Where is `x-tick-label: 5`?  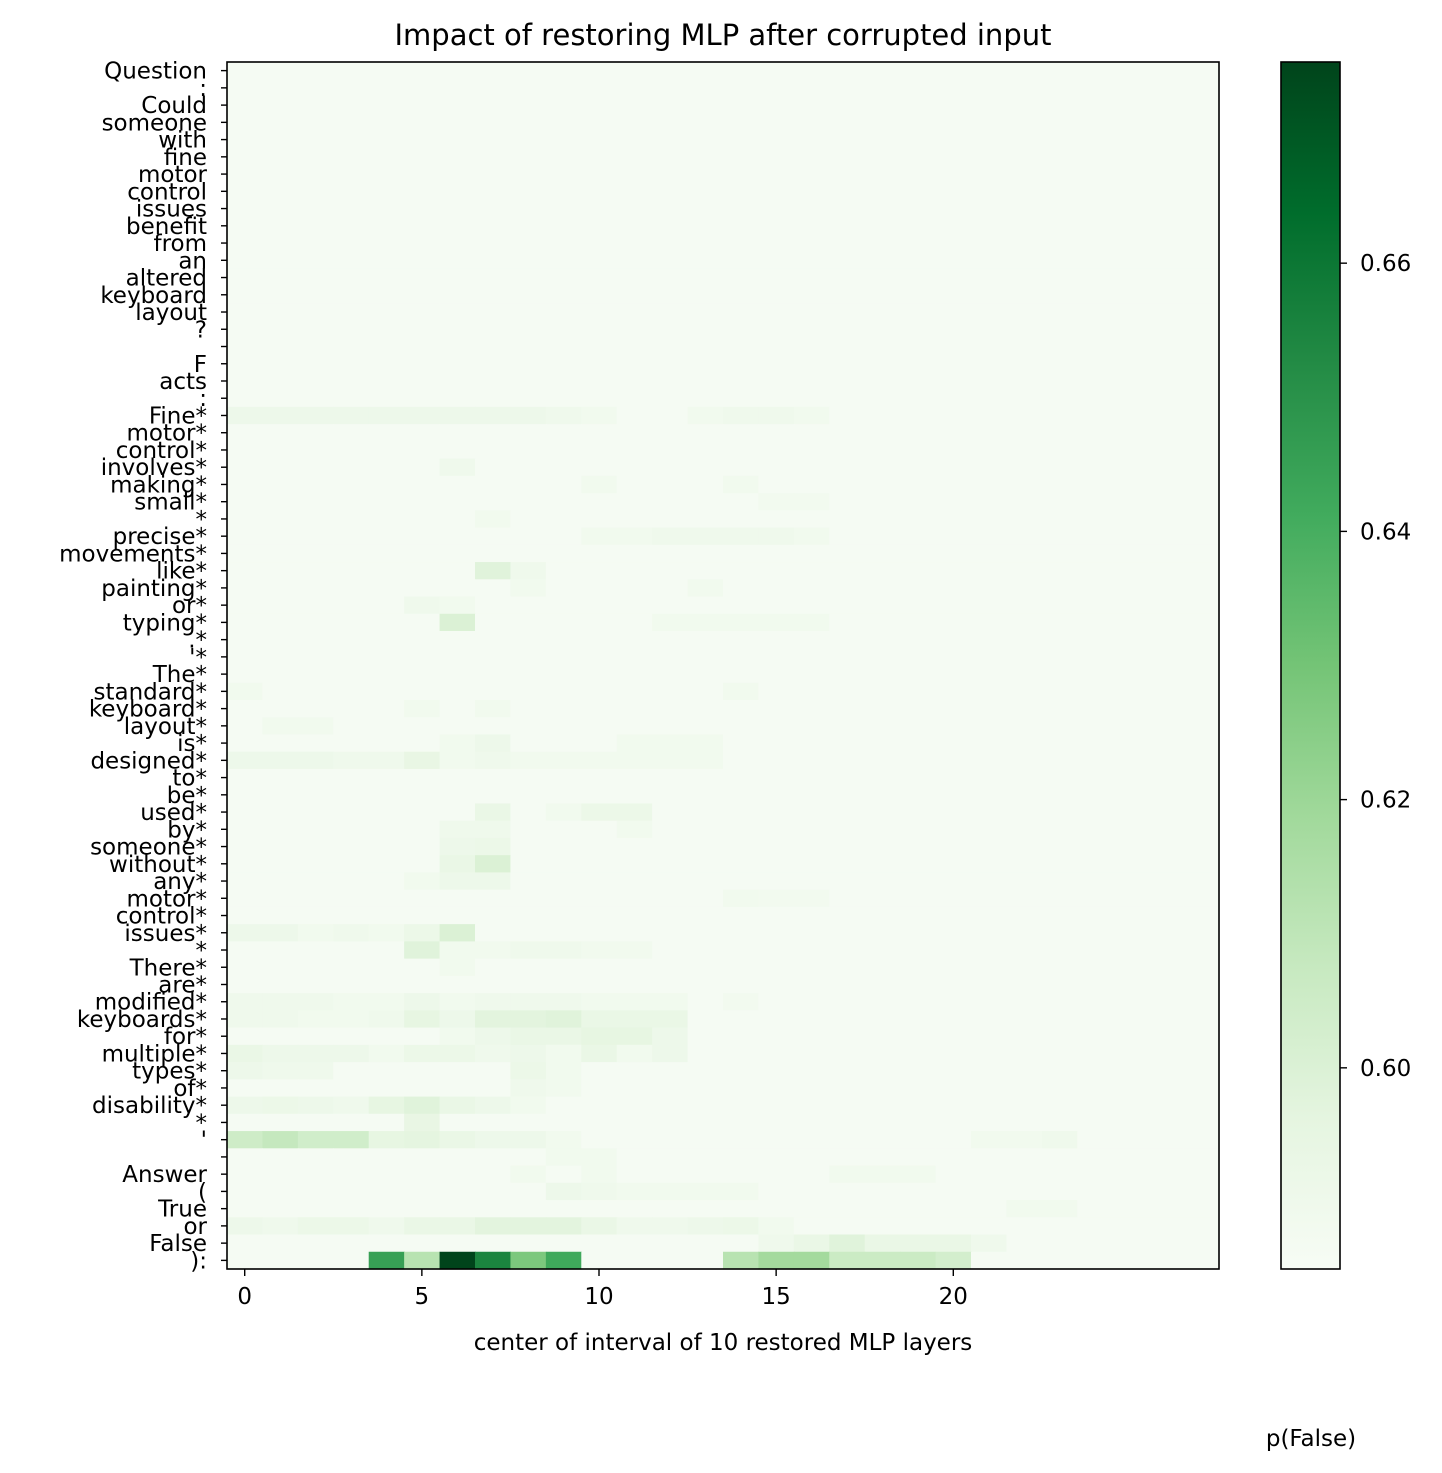 x-tick-label: 5 is located at coordinates (422, 1297).